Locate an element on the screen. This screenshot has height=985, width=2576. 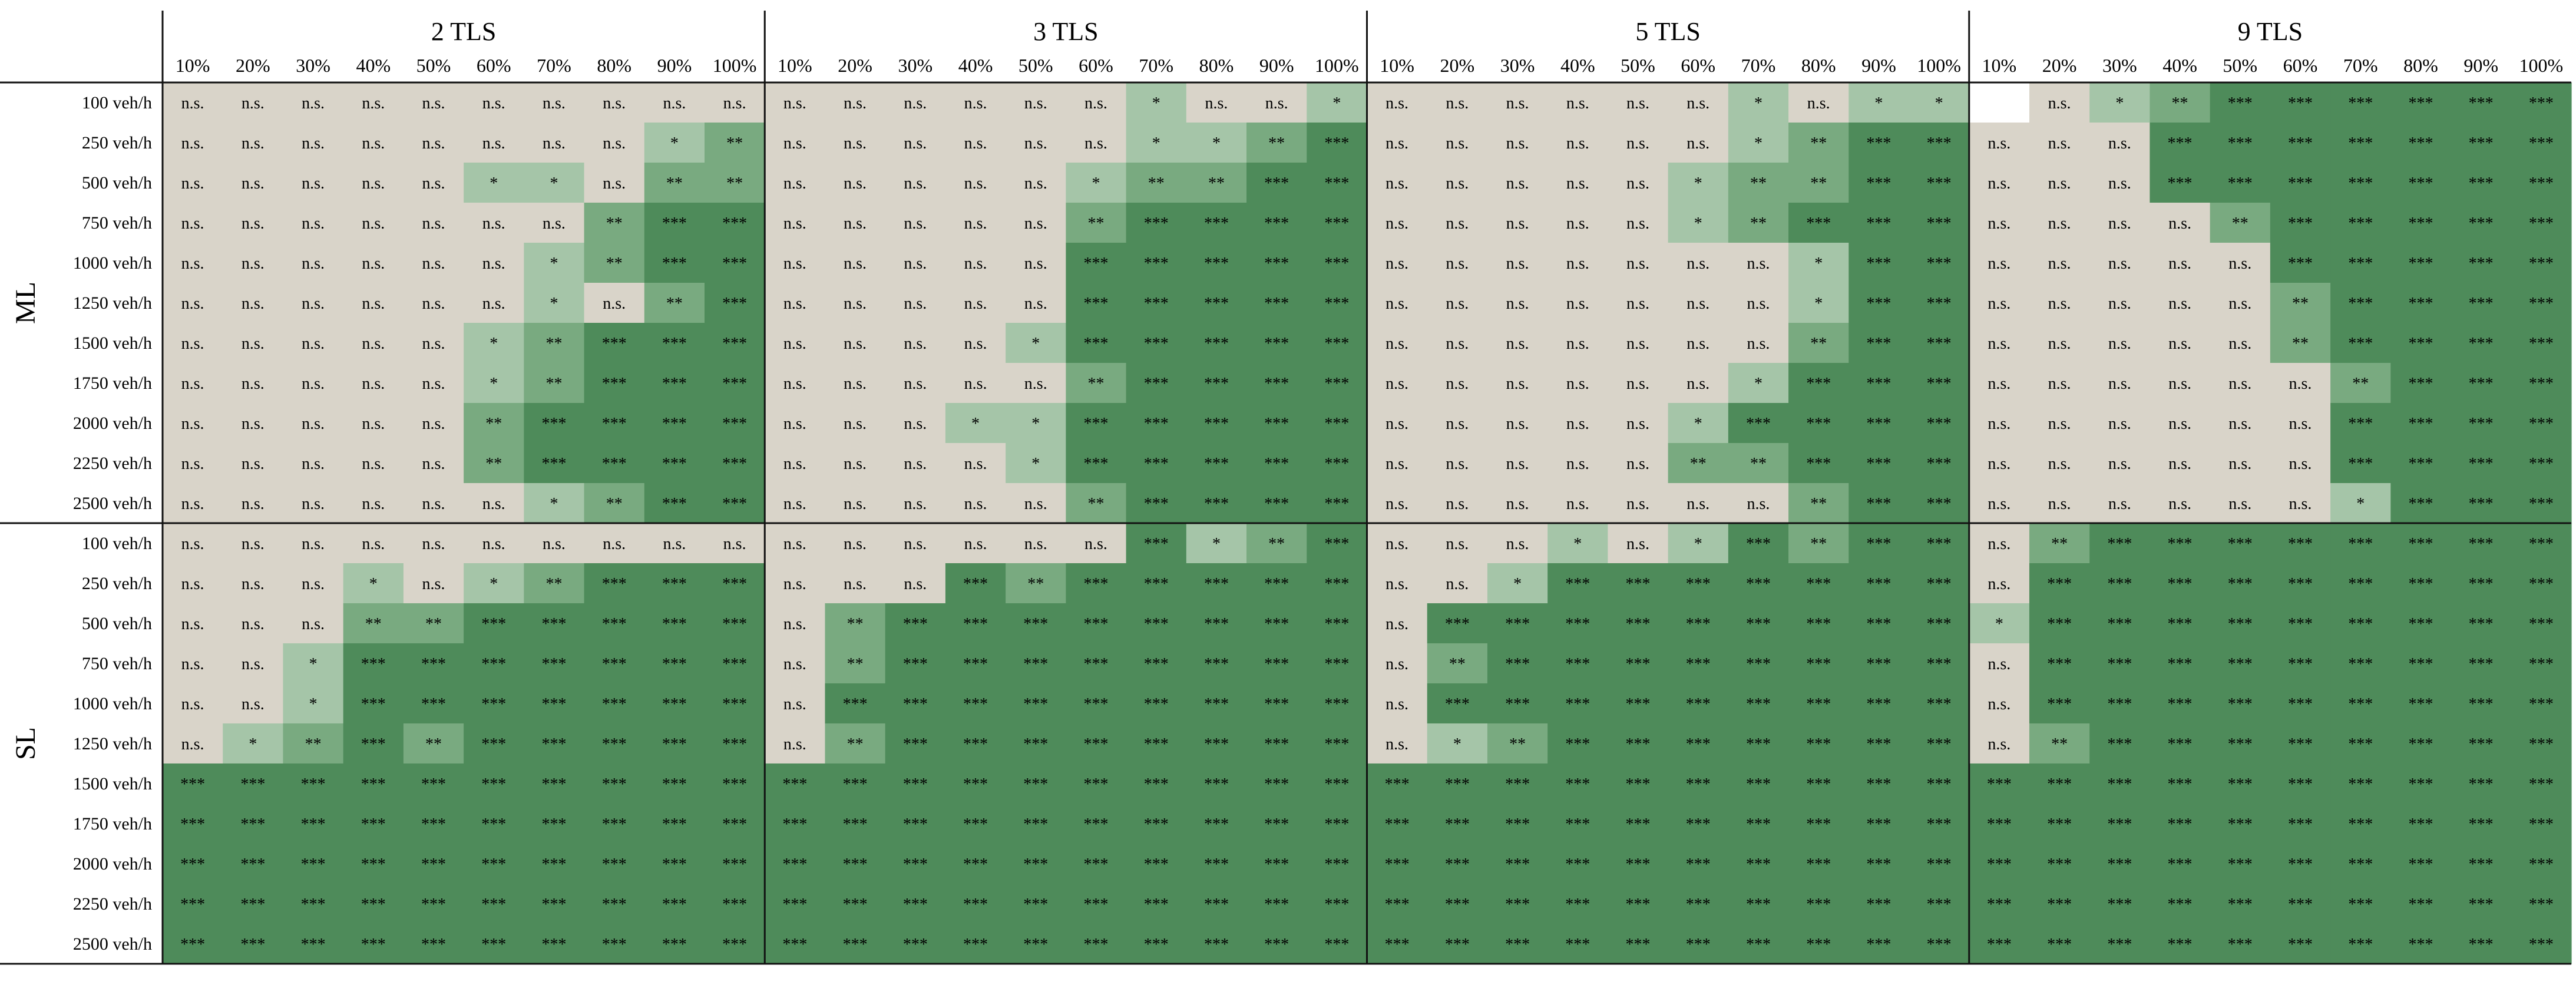
cell-ml-2-tls-2500-veh-h-30-label: n.s. is located at coordinates (313, 504).